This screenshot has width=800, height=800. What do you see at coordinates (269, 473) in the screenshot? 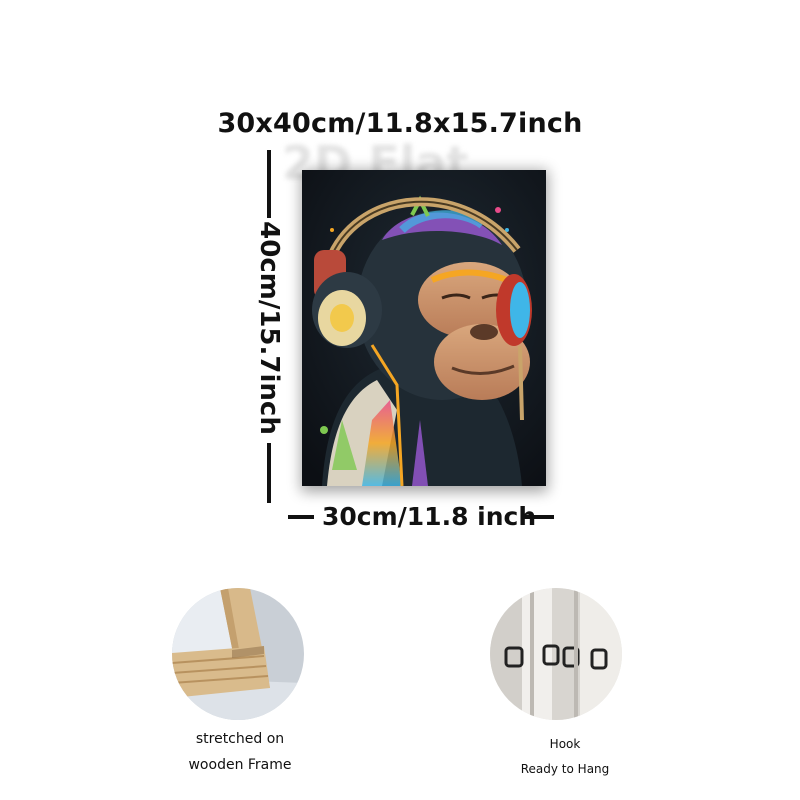
I see `height-indicator-line-bottom` at bounding box center [269, 473].